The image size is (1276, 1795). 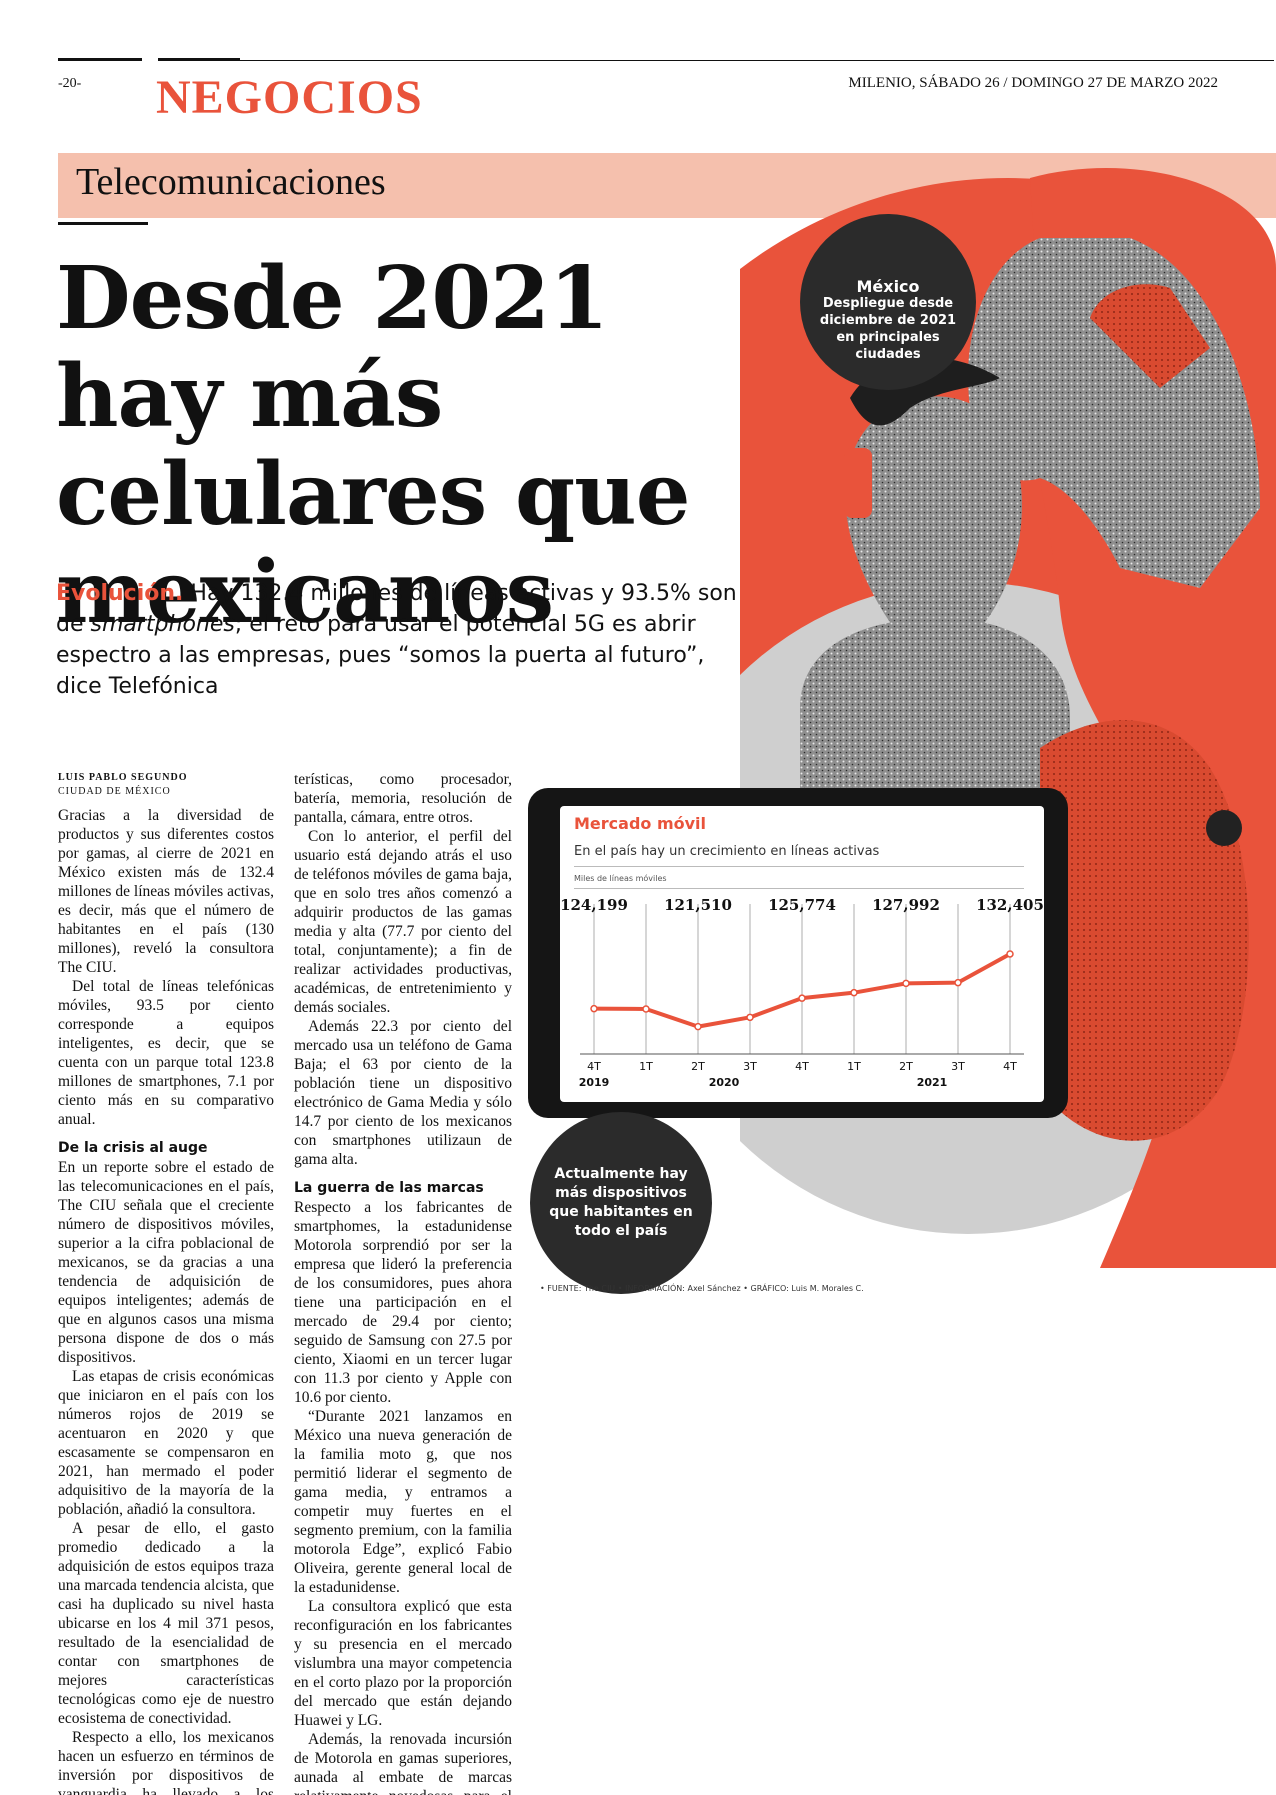 I want to click on man-torso, so click(x=935, y=703).